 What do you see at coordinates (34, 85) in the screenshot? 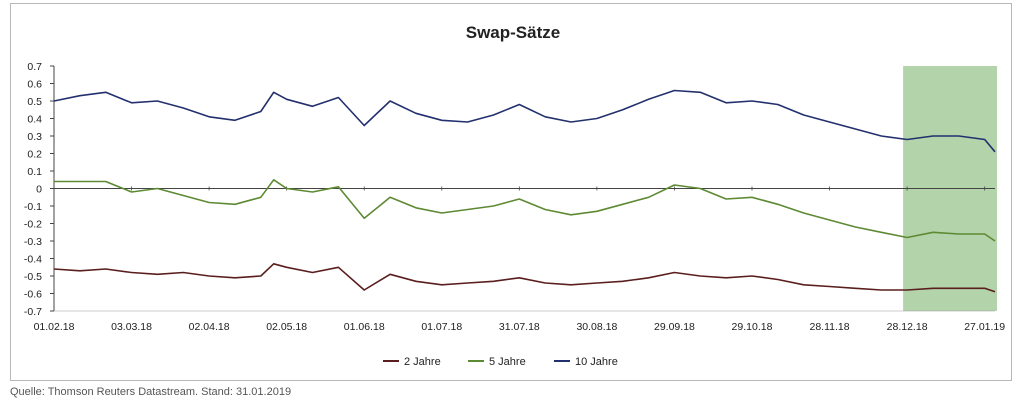
I see `y-tick-label: 0.6` at bounding box center [34, 85].